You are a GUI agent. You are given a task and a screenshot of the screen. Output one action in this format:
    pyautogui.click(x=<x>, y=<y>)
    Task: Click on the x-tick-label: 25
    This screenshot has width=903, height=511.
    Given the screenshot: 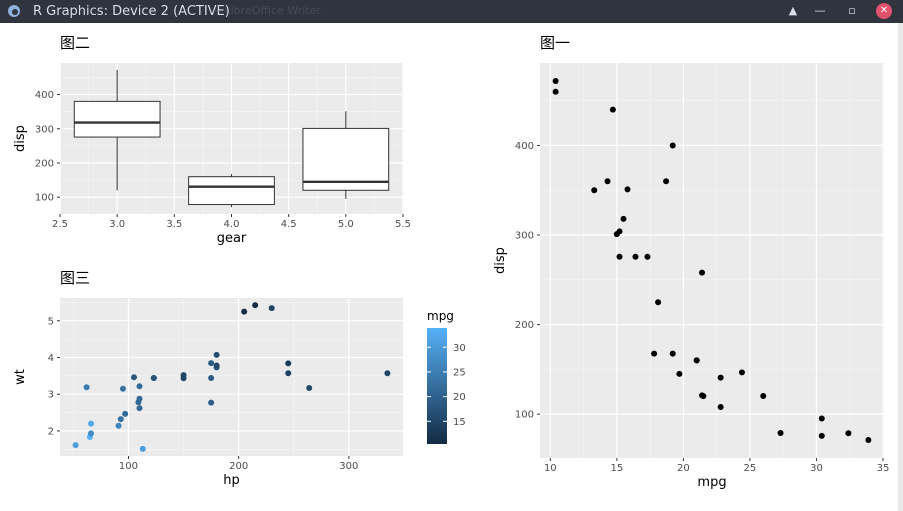 What is the action you would take?
    pyautogui.click(x=750, y=468)
    